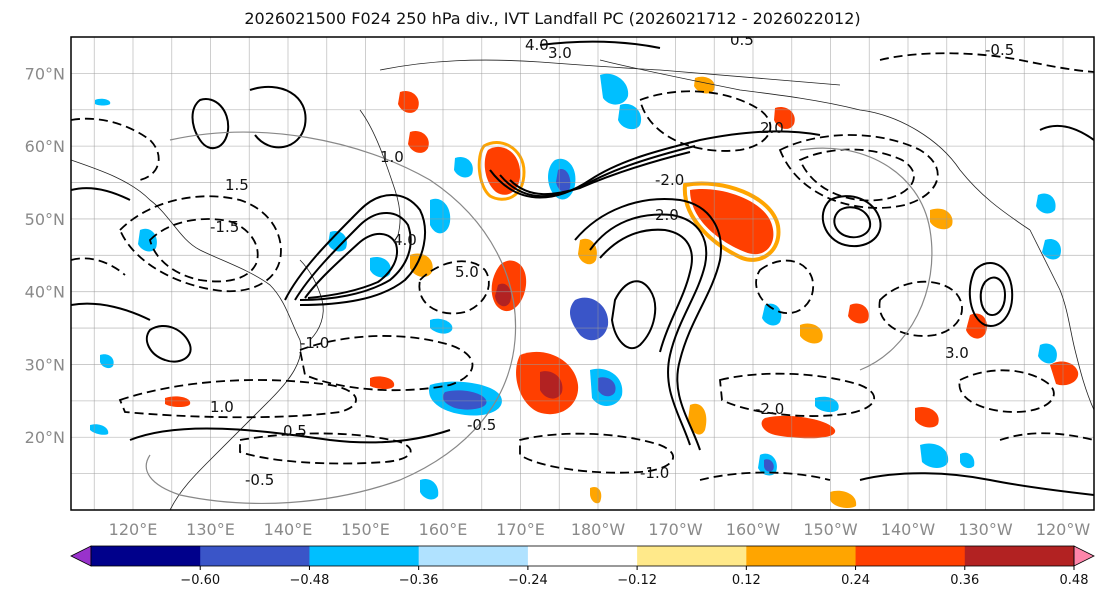  What do you see at coordinates (133, 529) in the screenshot?
I see `lon-tick-label: 120°E` at bounding box center [133, 529].